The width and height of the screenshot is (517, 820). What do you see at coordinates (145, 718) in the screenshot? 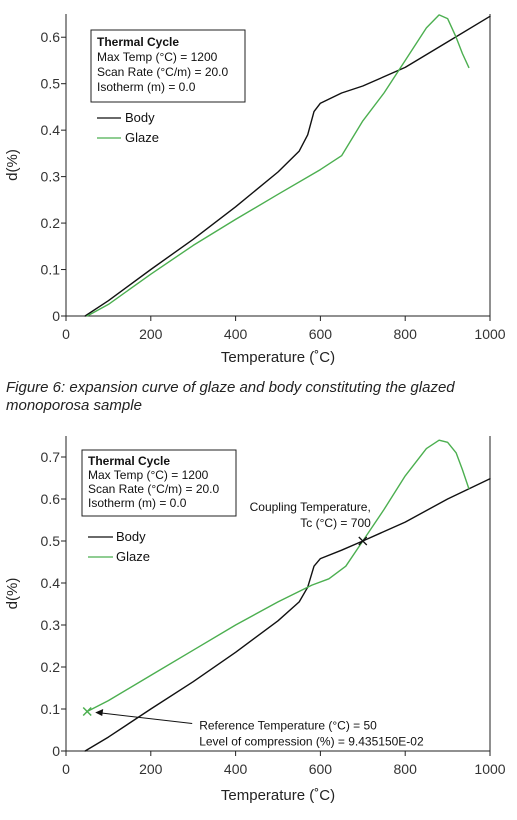
I see `reference-leader-line` at bounding box center [145, 718].